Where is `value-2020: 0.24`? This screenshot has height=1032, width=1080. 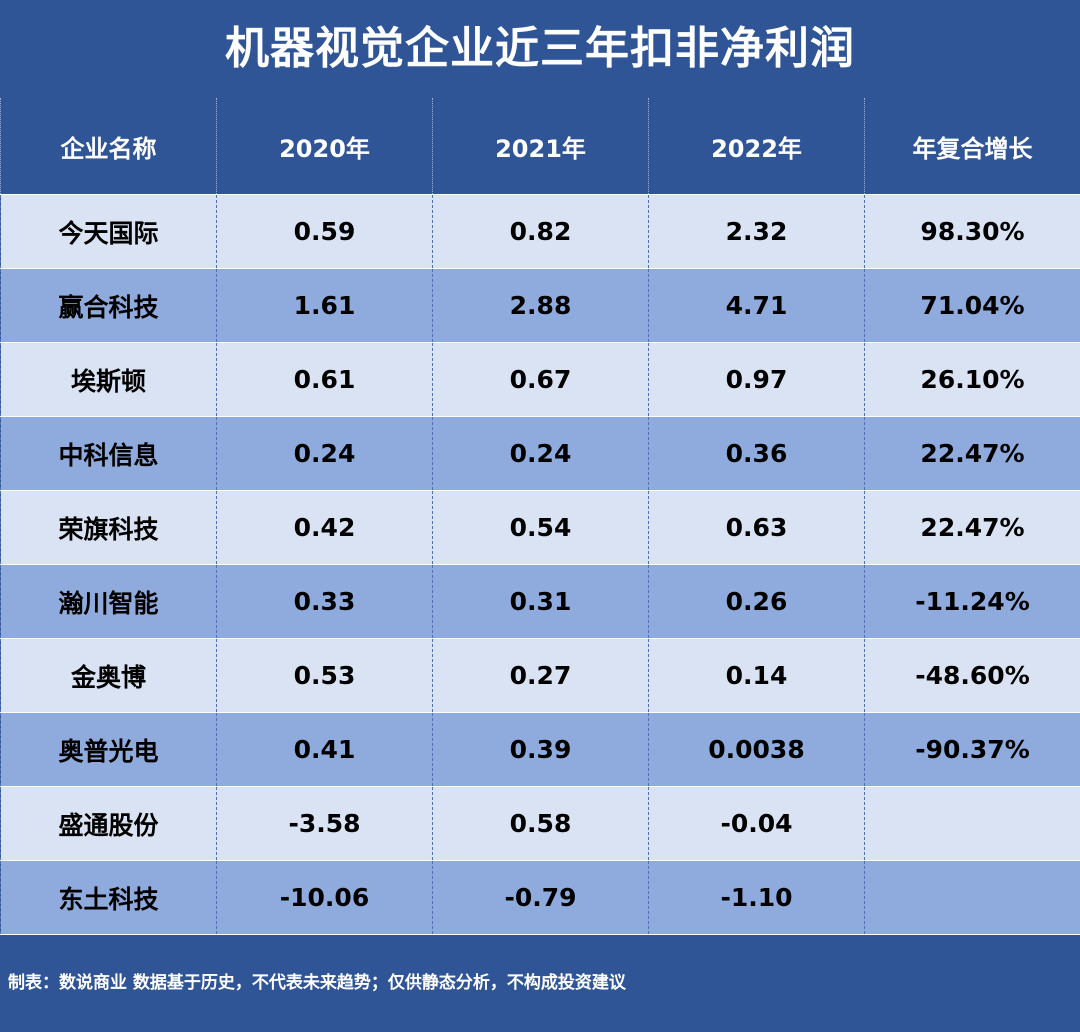
value-2020: 0.24 is located at coordinates (324, 453).